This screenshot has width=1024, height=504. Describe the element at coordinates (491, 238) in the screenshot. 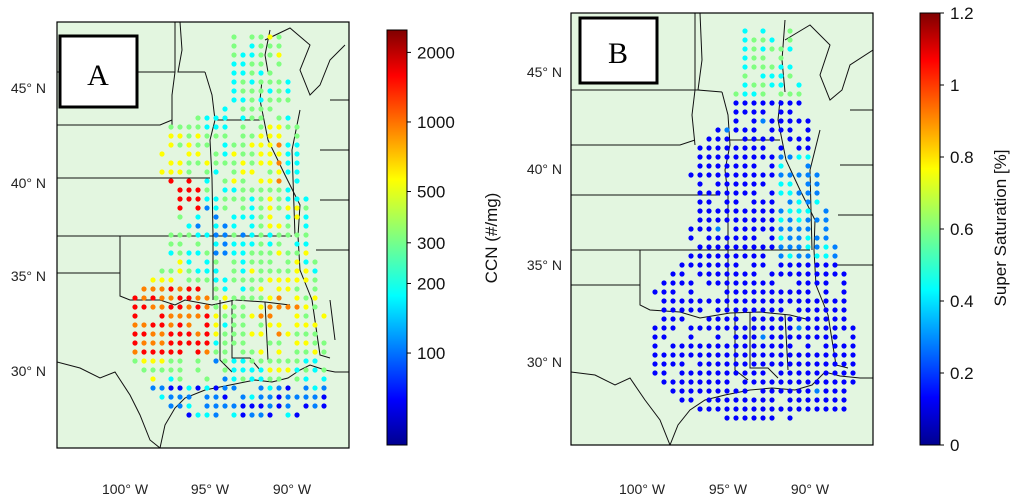

I see `colorbar-a-label: CCN (#/mg)` at that location.